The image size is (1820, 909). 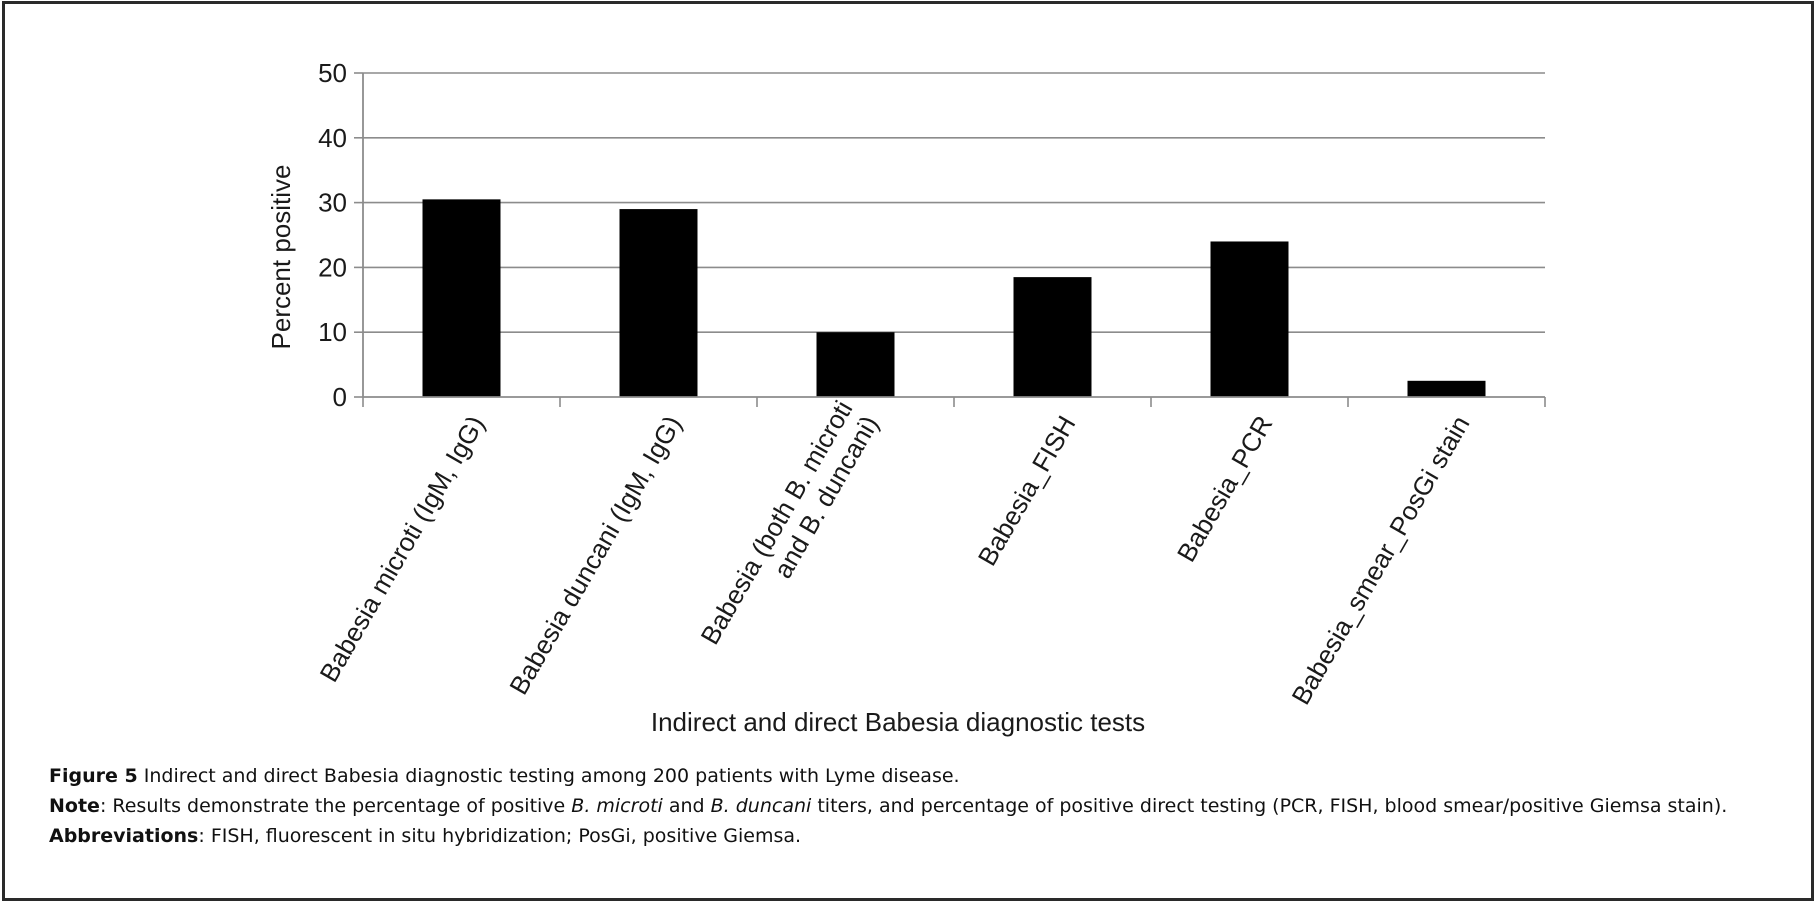 I want to click on y-tick-label: 0, so click(x=340, y=397).